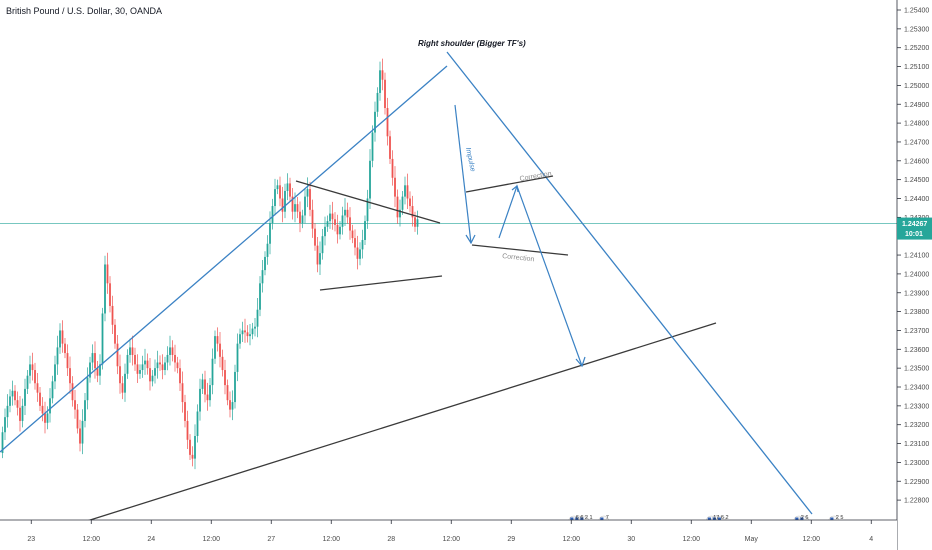 This screenshot has width=932, height=550. Describe the element at coordinates (520, 250) in the screenshot. I see `correction-lower-line` at that location.